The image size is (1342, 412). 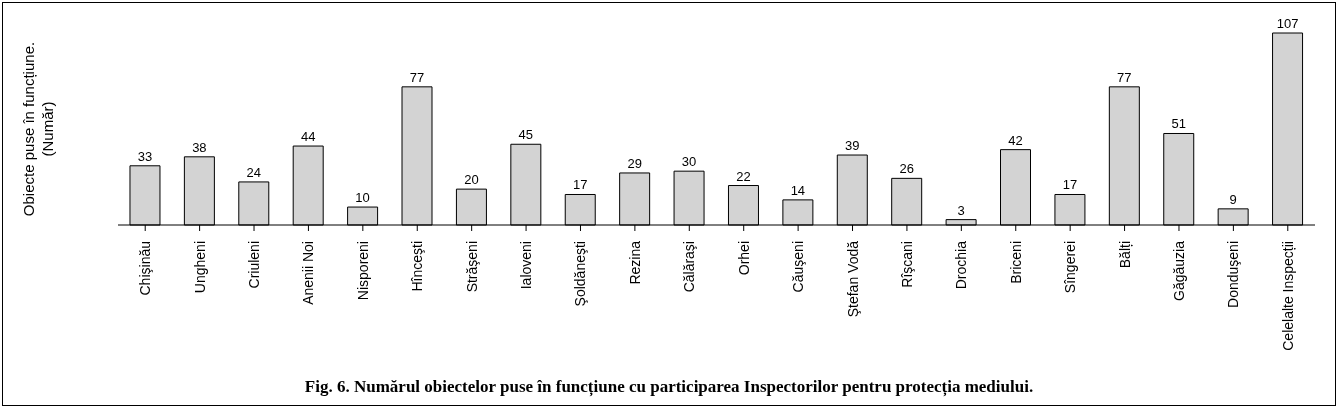 I want to click on x-tick-label: Briceni, so click(x=1015, y=262).